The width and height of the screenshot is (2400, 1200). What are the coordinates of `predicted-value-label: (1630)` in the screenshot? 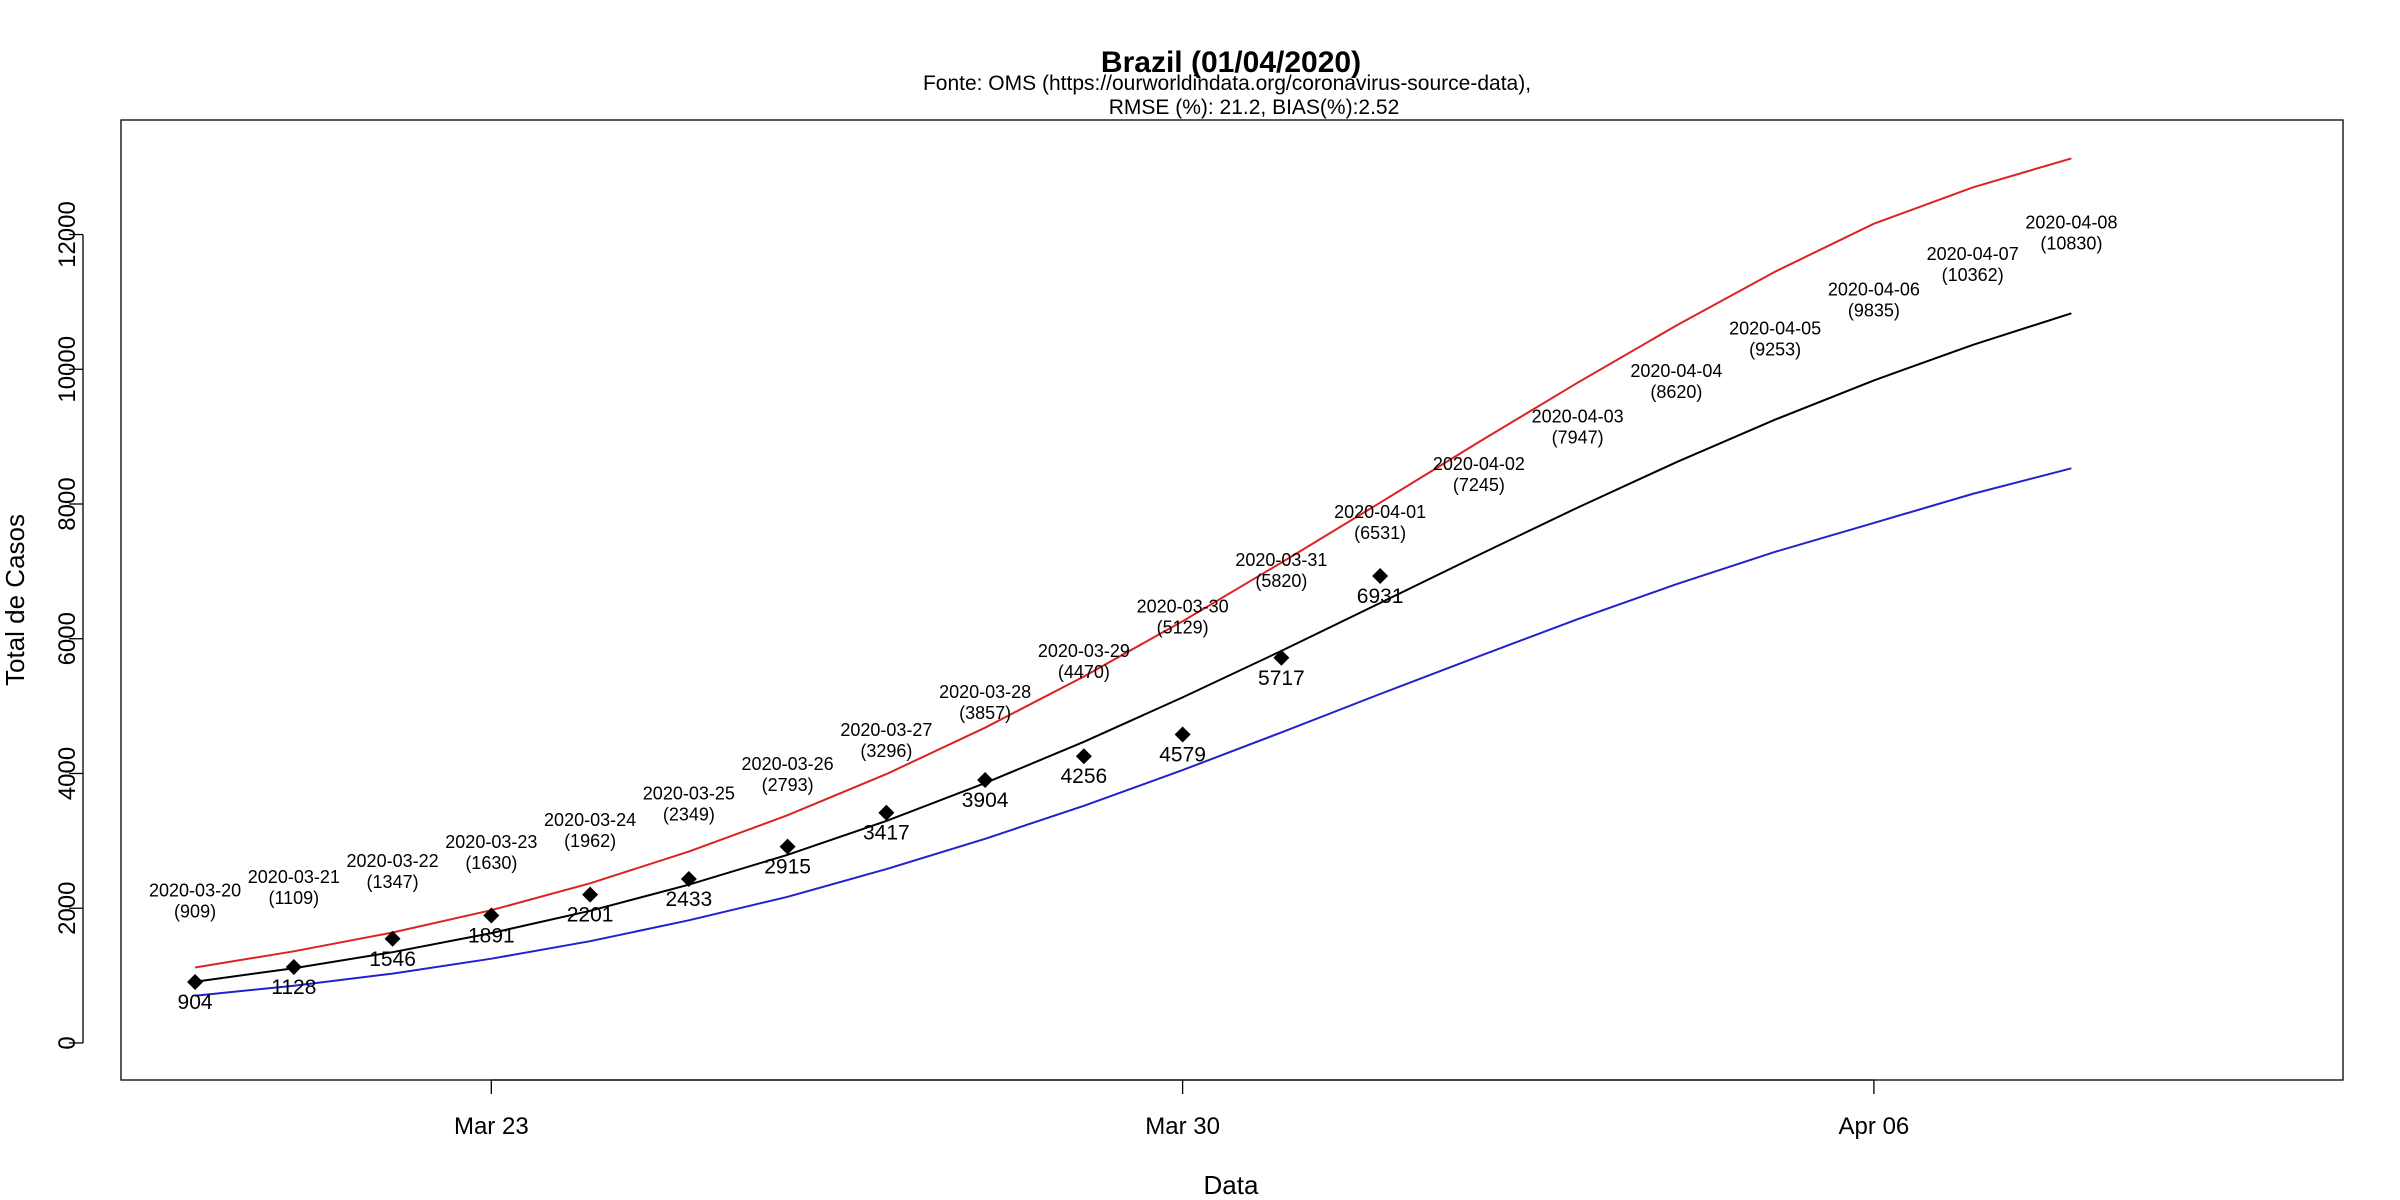 It's located at (491, 863).